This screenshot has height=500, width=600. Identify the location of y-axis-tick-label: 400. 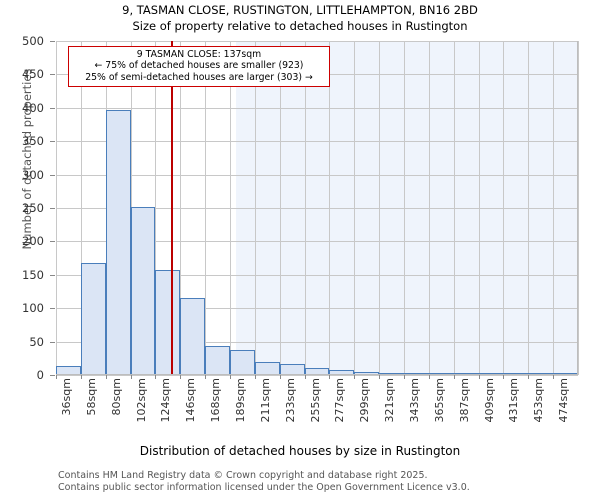
(33, 107).